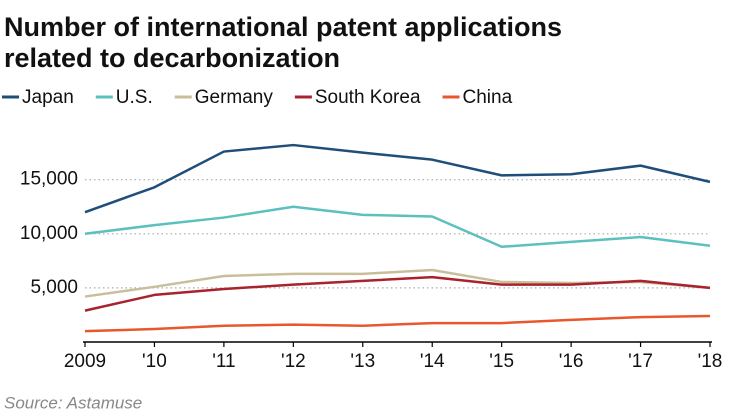 The height and width of the screenshot is (418, 740). What do you see at coordinates (172, 58) in the screenshot?
I see `chart-title: related to decarbonization` at bounding box center [172, 58].